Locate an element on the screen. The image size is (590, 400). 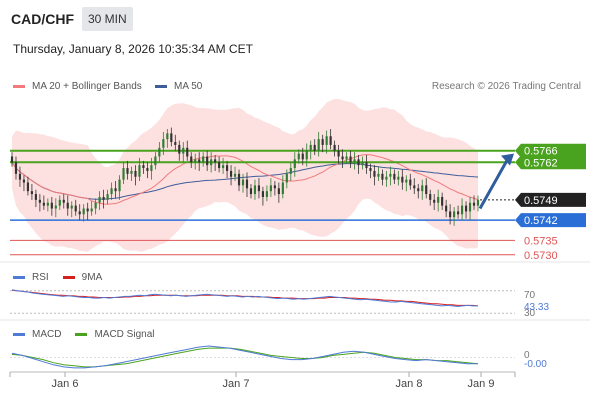
forecast-arrow-line is located at coordinates (494, 183).